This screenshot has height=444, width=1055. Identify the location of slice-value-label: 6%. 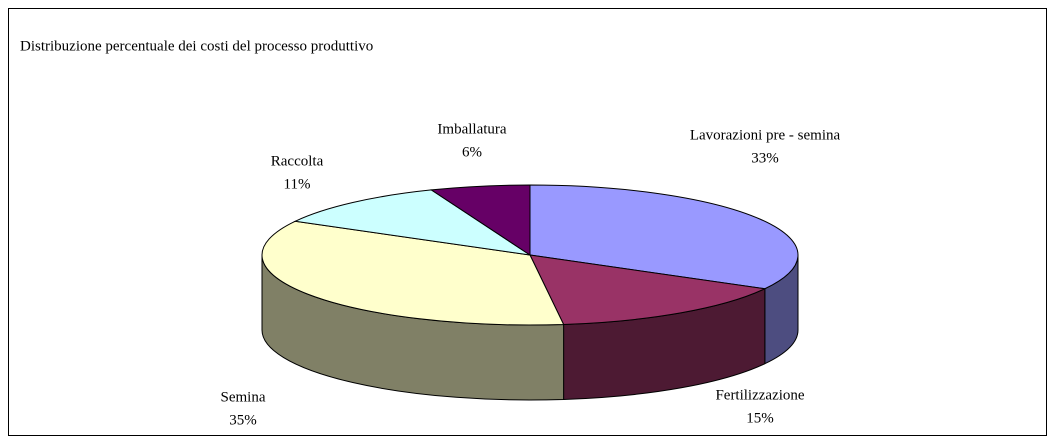
(472, 152).